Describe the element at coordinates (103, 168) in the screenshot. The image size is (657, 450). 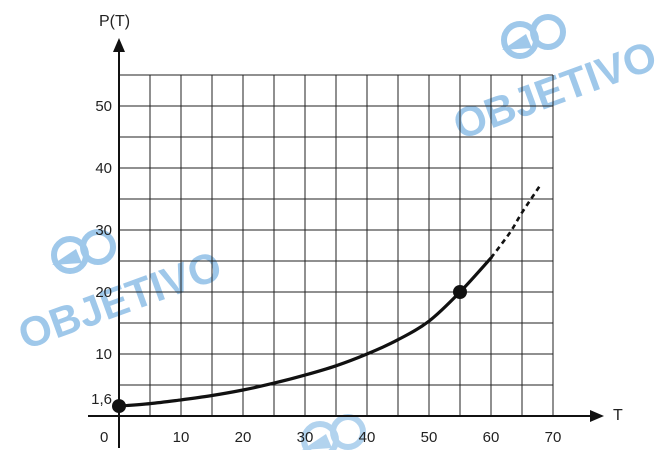
I see `y-tick-label: 40` at that location.